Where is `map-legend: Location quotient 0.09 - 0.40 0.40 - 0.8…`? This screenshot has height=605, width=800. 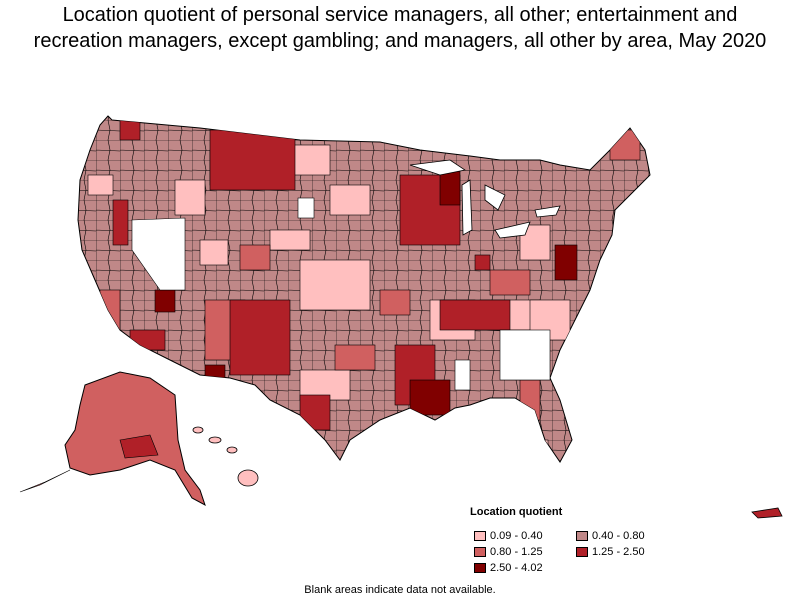 map-legend: Location quotient 0.09 - 0.40 0.40 - 0.8… is located at coordinates (590, 541).